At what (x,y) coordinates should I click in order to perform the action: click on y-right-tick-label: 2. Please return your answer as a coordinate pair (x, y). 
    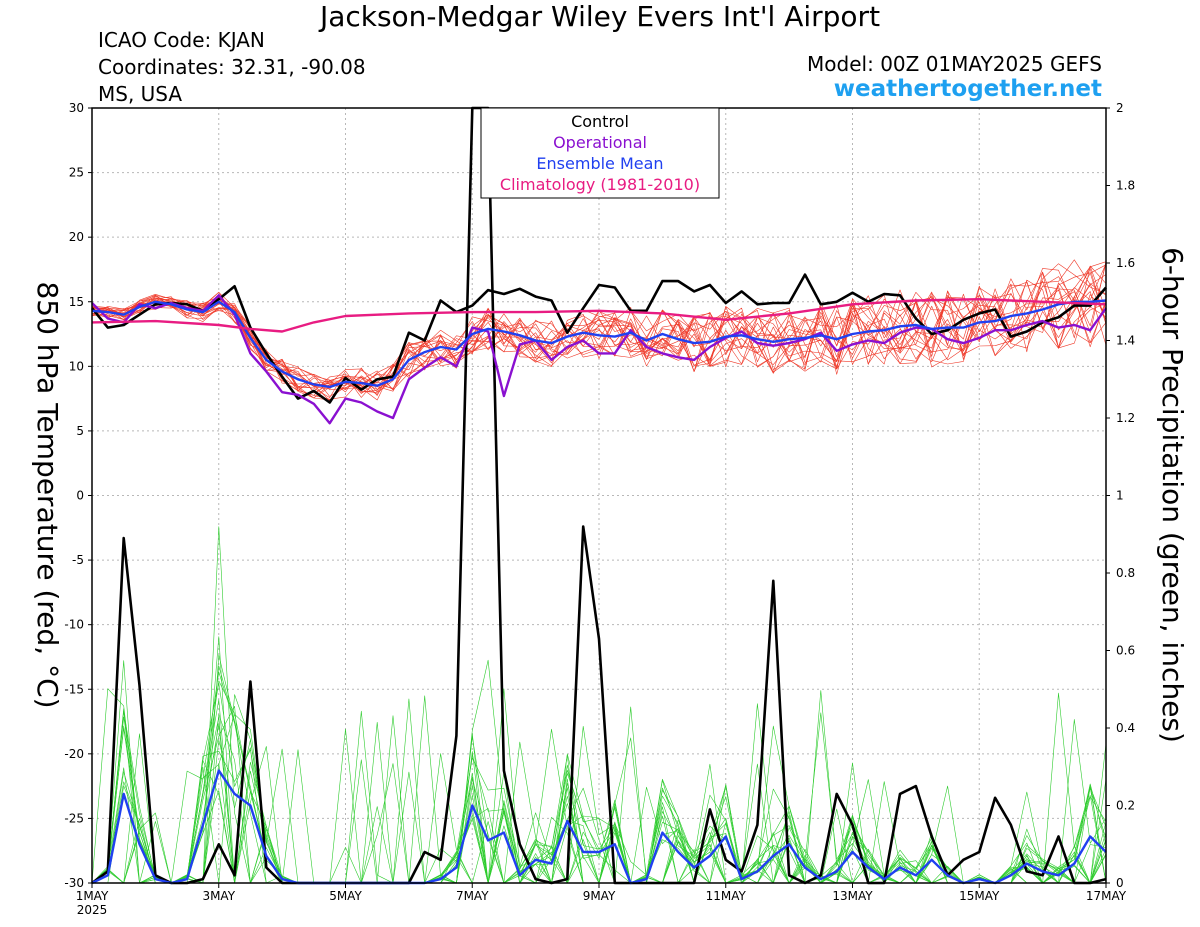
    Looking at the image, I should click on (1120, 108).